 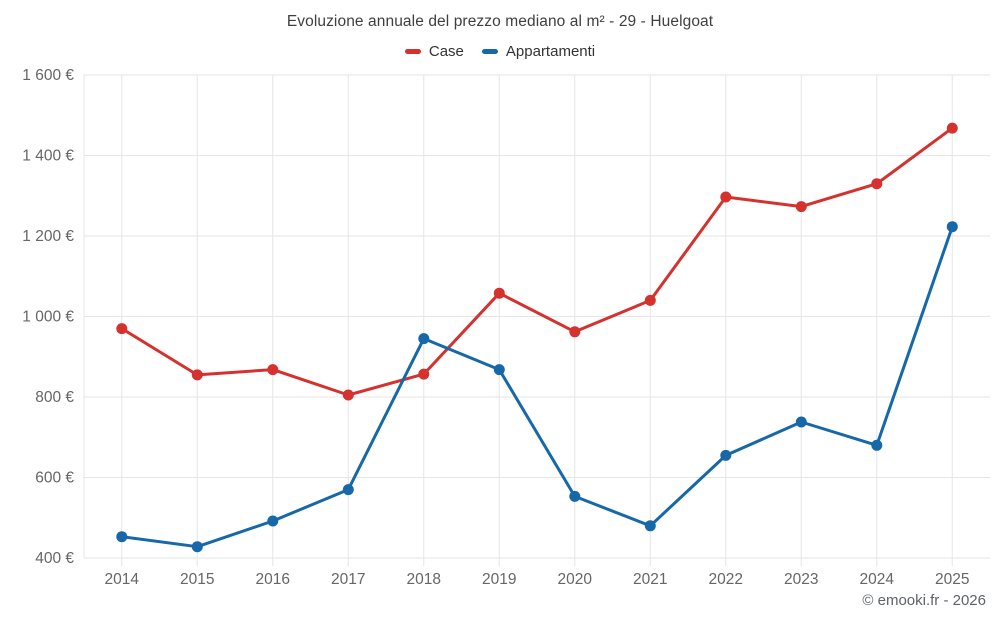 What do you see at coordinates (801, 422) in the screenshot?
I see `data-point-appartamenti-2023` at bounding box center [801, 422].